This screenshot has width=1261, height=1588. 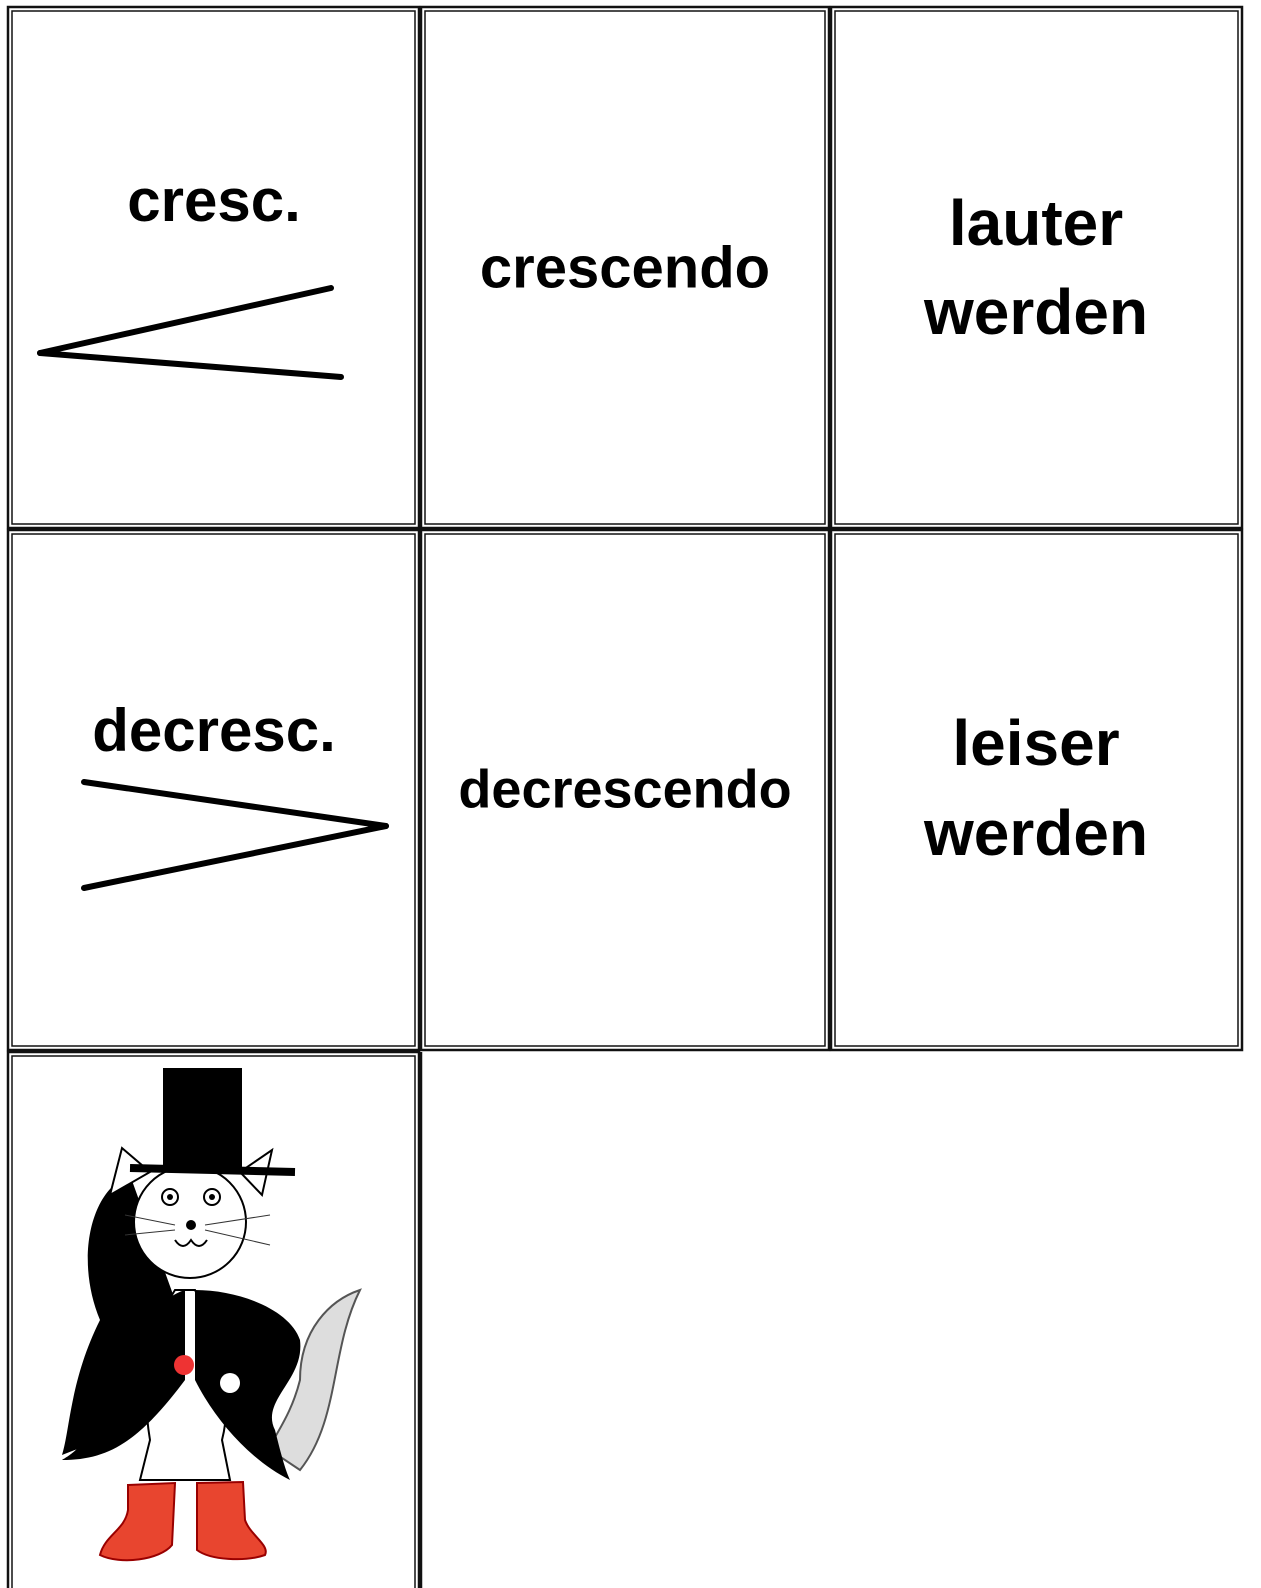 What do you see at coordinates (214, 200) in the screenshot?
I see `card-text: cresc.` at bounding box center [214, 200].